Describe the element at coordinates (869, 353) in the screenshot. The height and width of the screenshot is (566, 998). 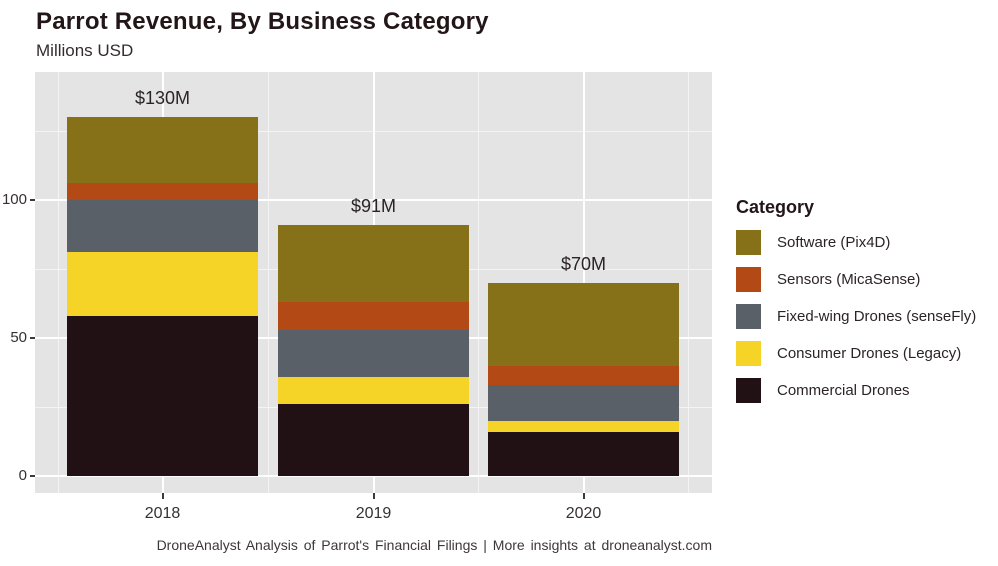
I see `legend-item-label: Consumer Drones (Legacy)` at that location.